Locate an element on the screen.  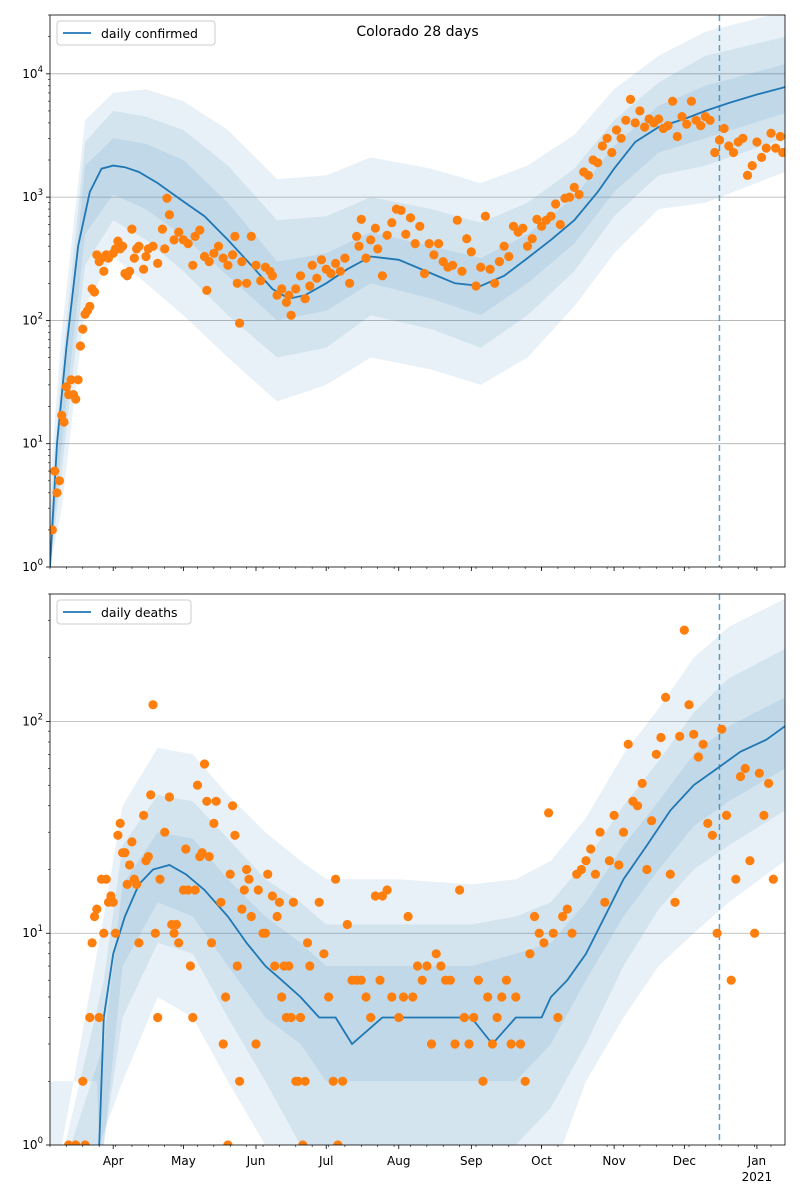
y-tick-label: 10² is located at coordinates (32, 319).